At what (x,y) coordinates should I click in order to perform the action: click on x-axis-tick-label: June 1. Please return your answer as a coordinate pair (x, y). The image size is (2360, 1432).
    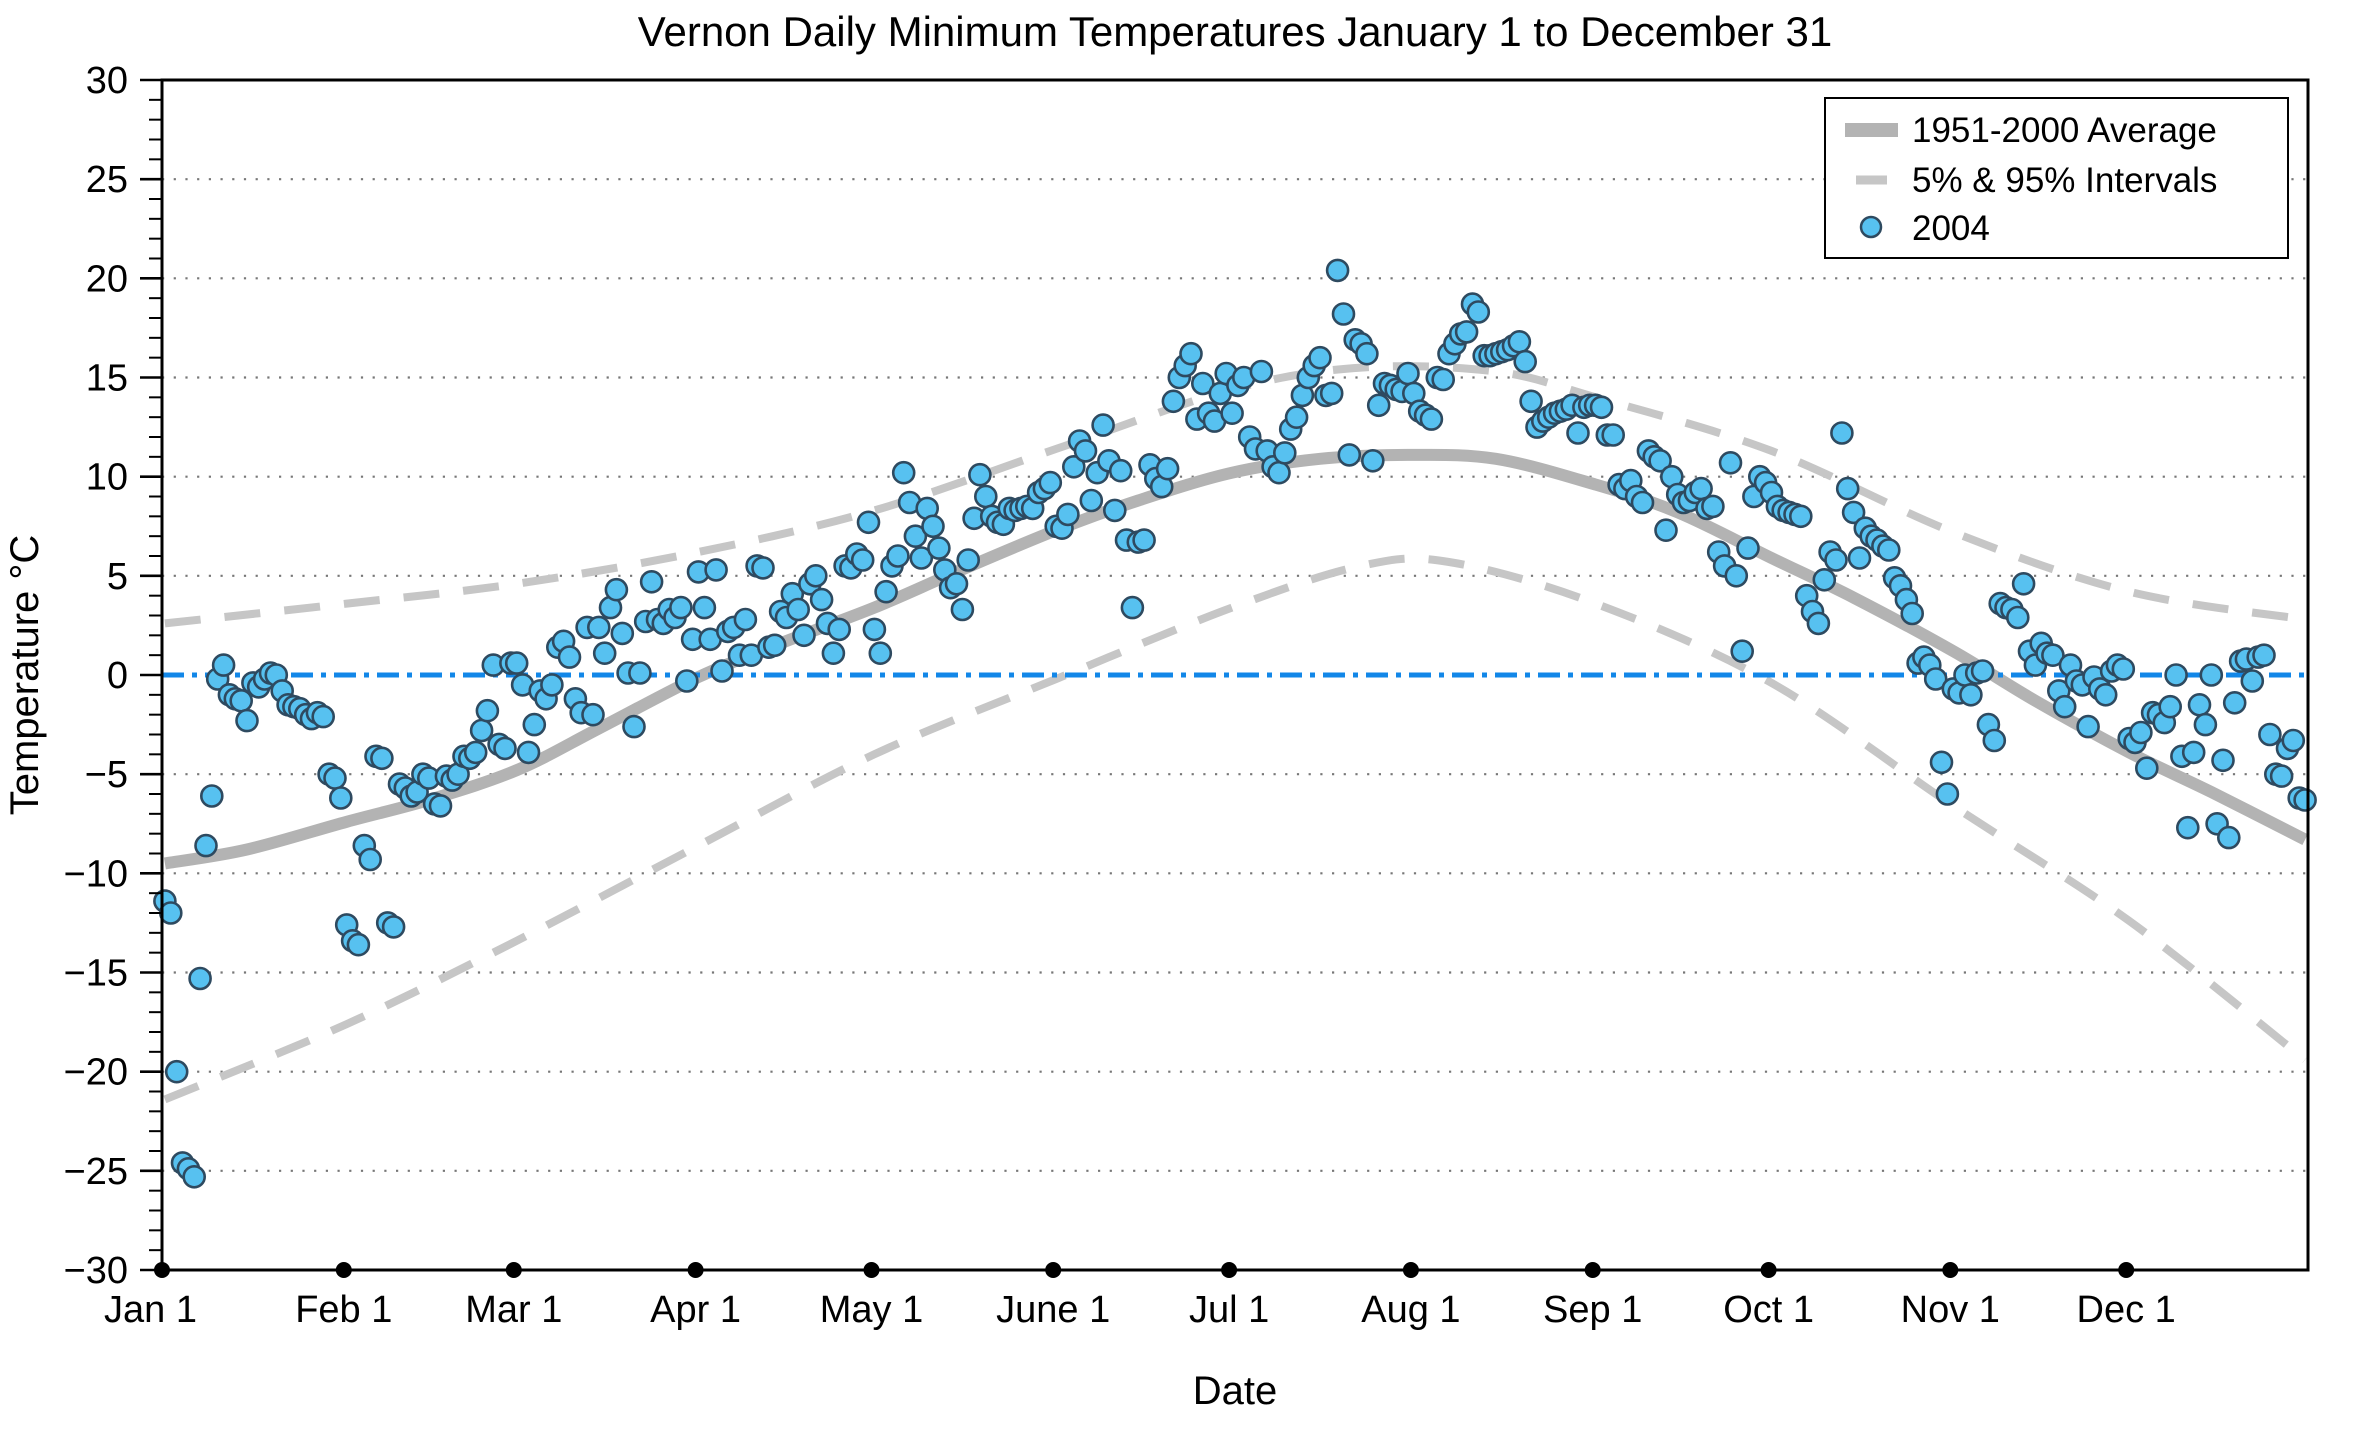
    Looking at the image, I should click on (1053, 1310).